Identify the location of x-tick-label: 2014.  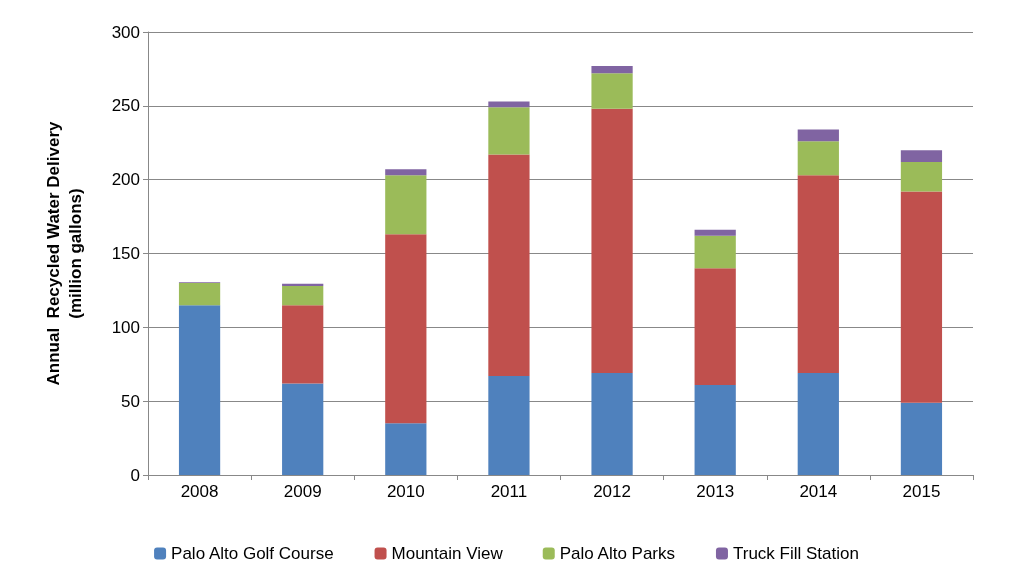
(818, 491).